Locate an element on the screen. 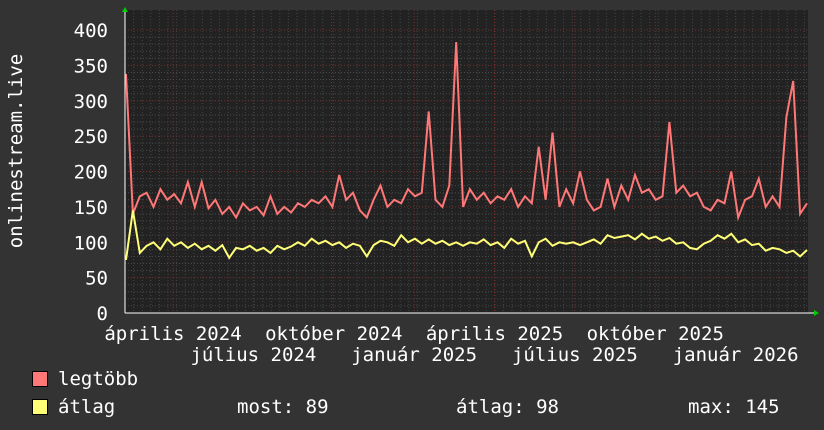 The height and width of the screenshot is (430, 824). stat-now: most: 89 is located at coordinates (283, 407).